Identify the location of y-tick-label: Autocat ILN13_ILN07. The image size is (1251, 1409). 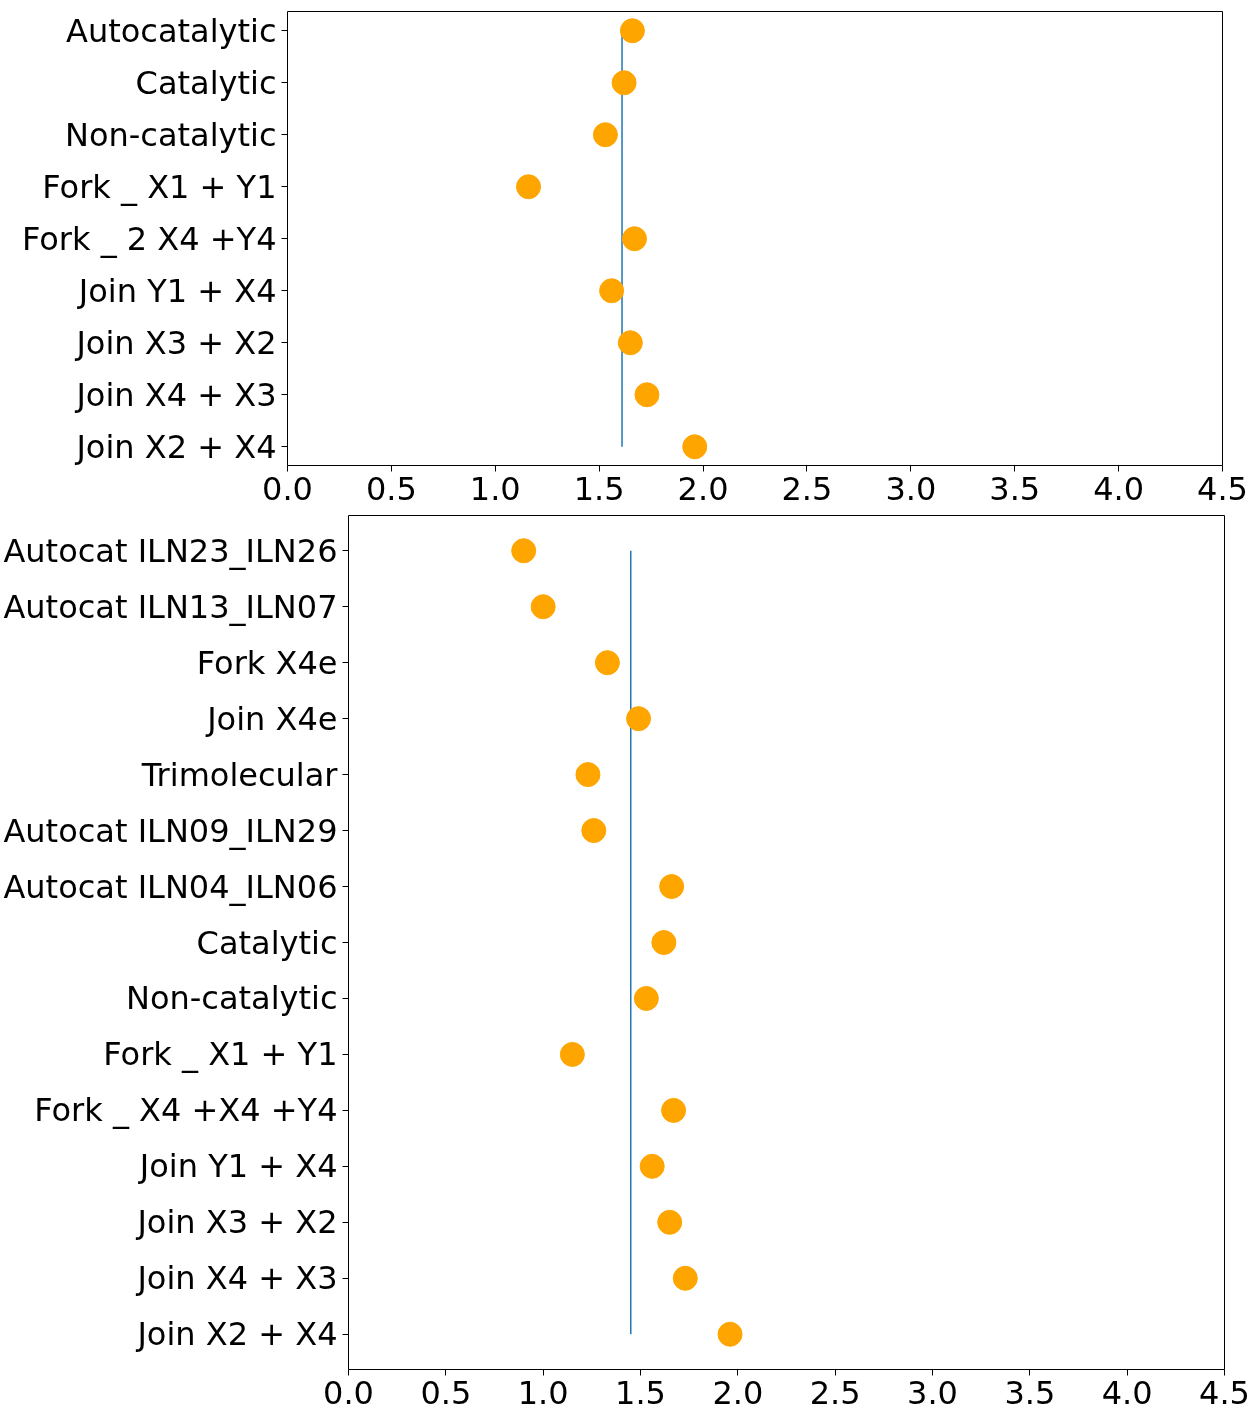
(170, 606).